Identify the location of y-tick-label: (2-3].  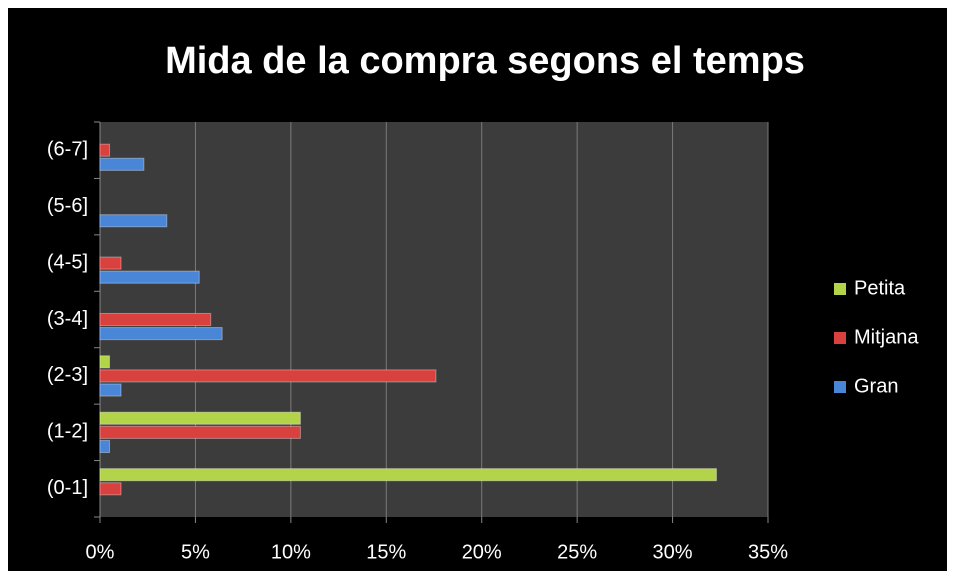
(67, 375).